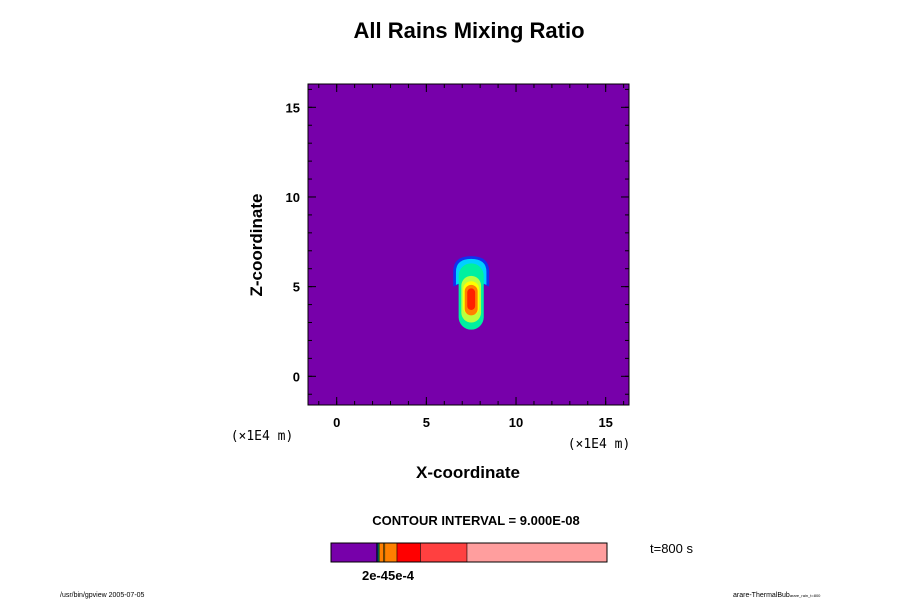  Describe the element at coordinates (388, 575) in the screenshot. I see `colorbar-label: 2e-45e-4` at that location.